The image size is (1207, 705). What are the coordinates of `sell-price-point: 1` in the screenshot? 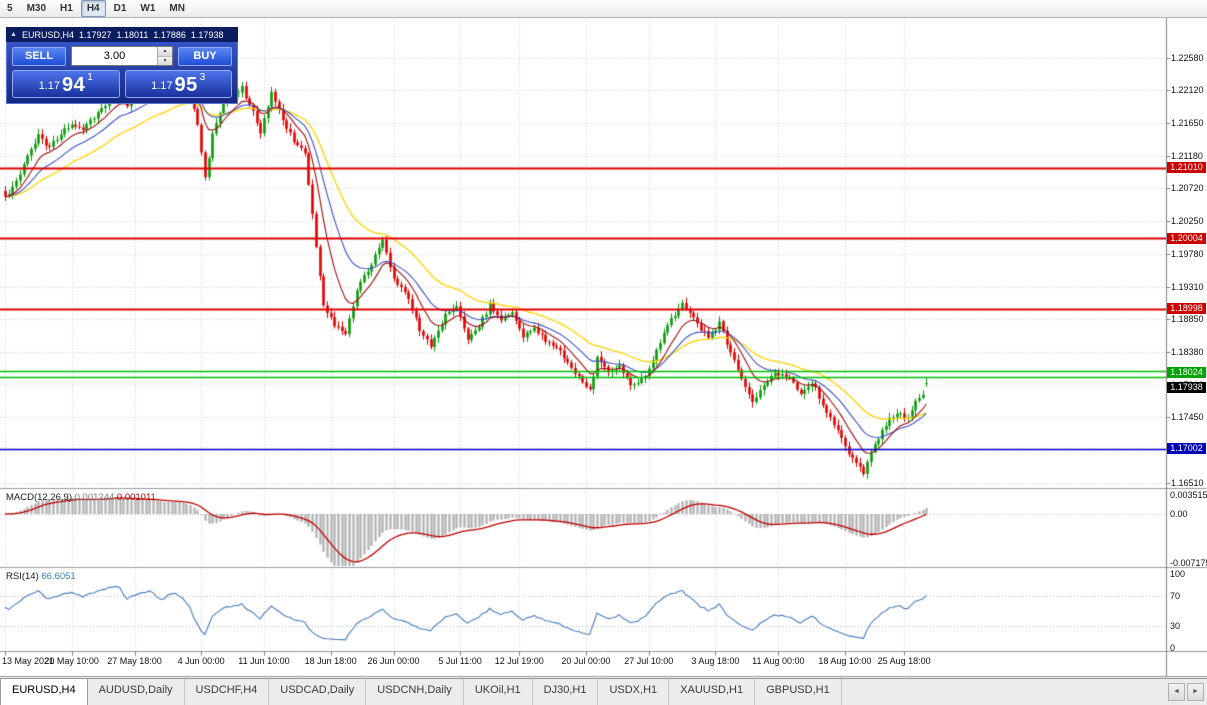 It's located at (90, 77).